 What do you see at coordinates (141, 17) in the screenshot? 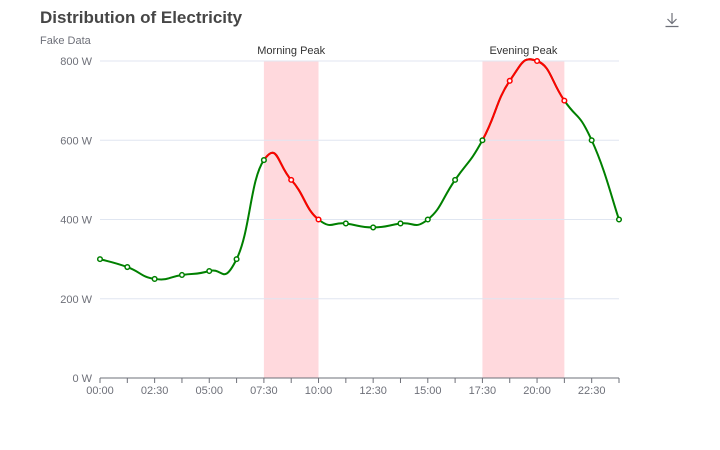
I see `chart-title: Distribution of Electricity` at bounding box center [141, 17].